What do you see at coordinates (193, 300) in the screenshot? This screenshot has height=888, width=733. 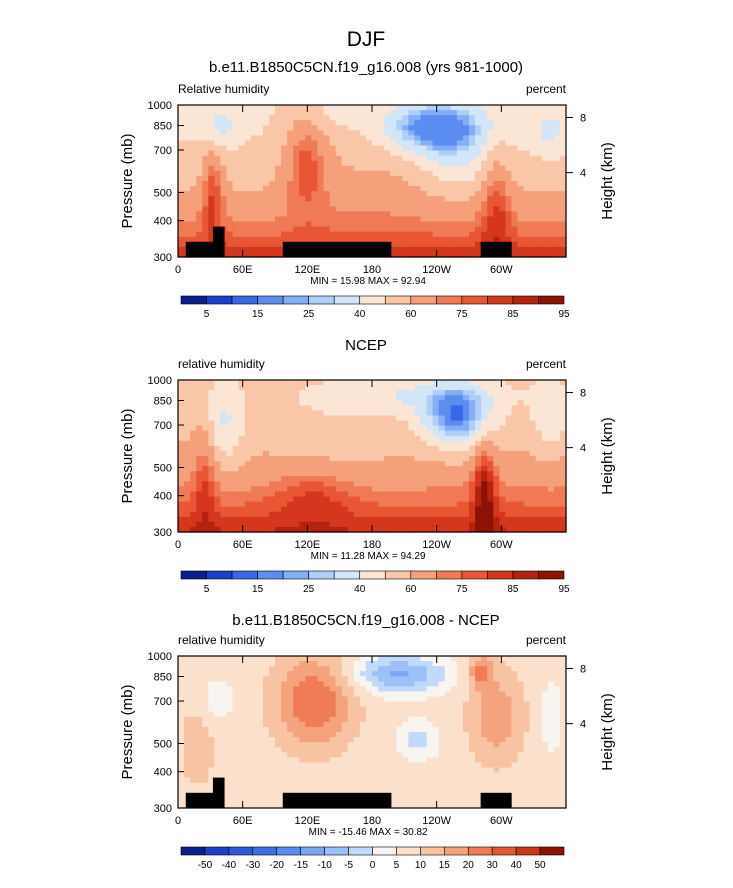 I see `colorbar-swatch` at bounding box center [193, 300].